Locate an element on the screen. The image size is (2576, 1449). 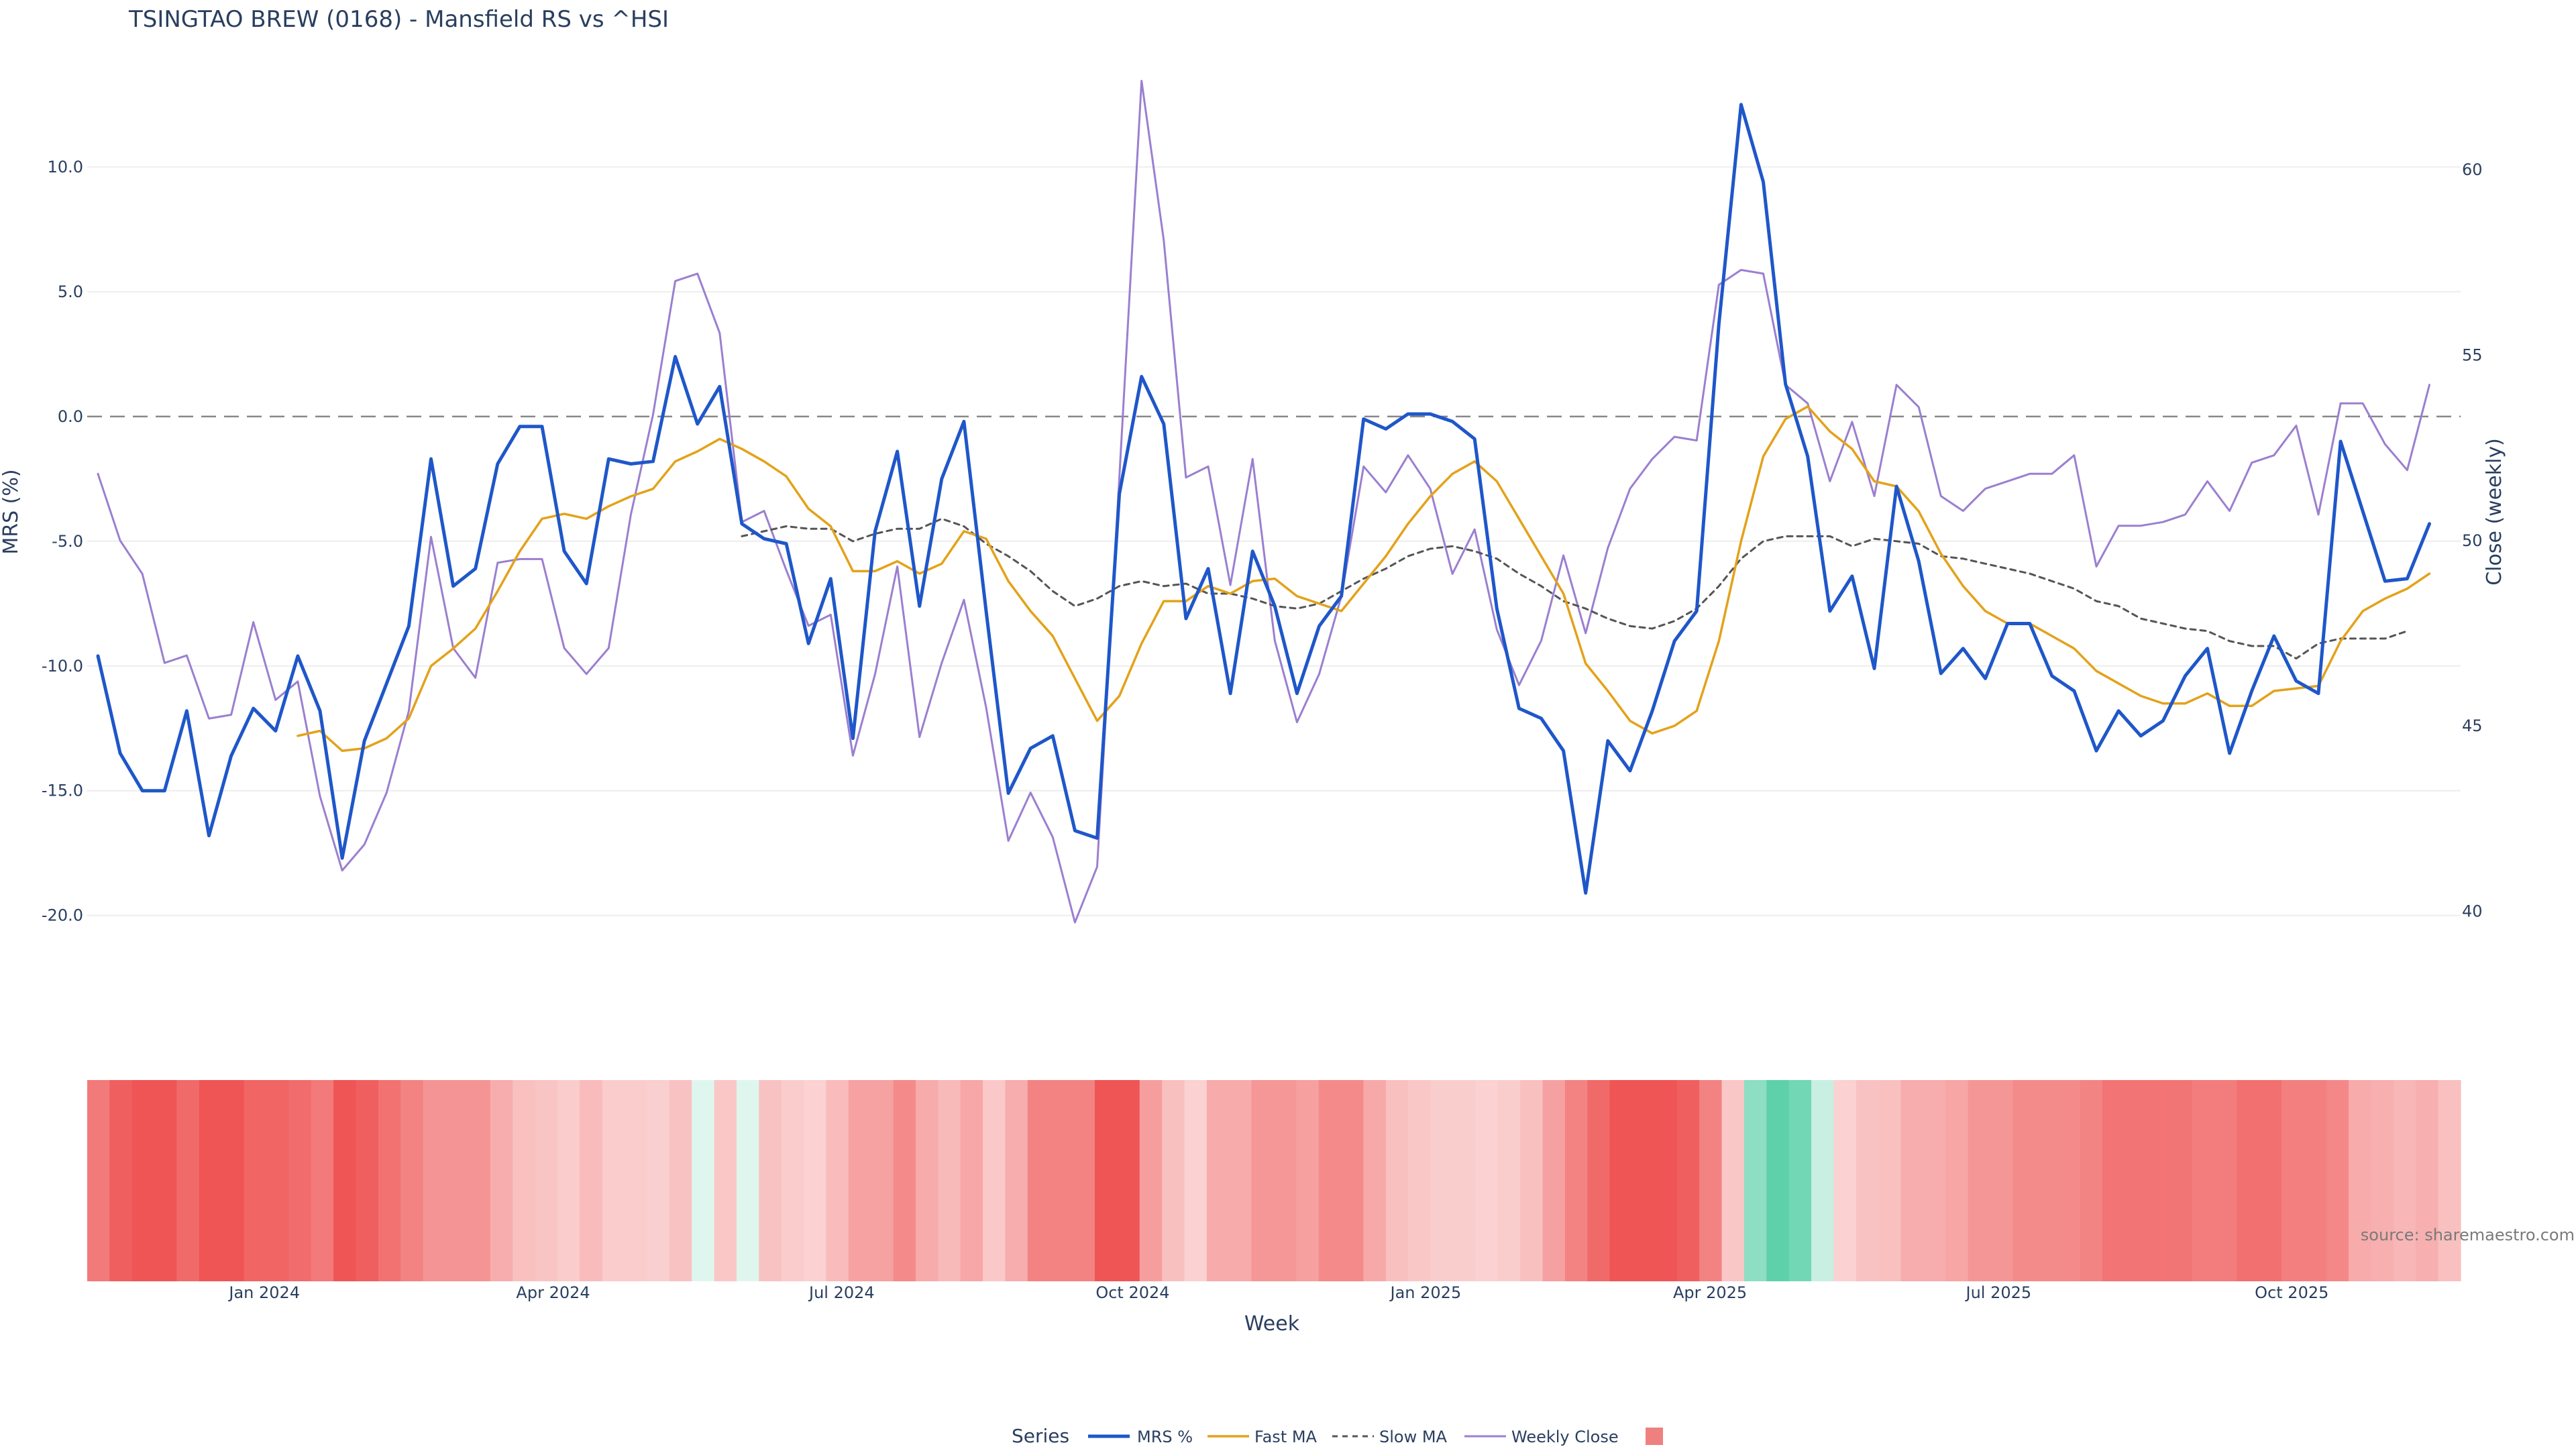
series-line-slow-ma is located at coordinates (1574, 588).